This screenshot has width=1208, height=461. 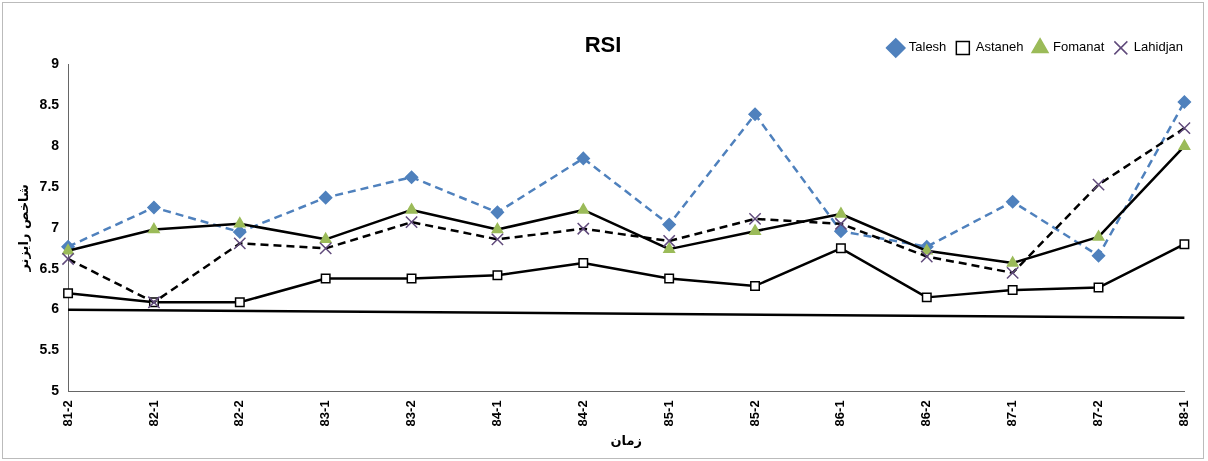 I want to click on x-tick-label: 84-1, so click(x=496, y=413).